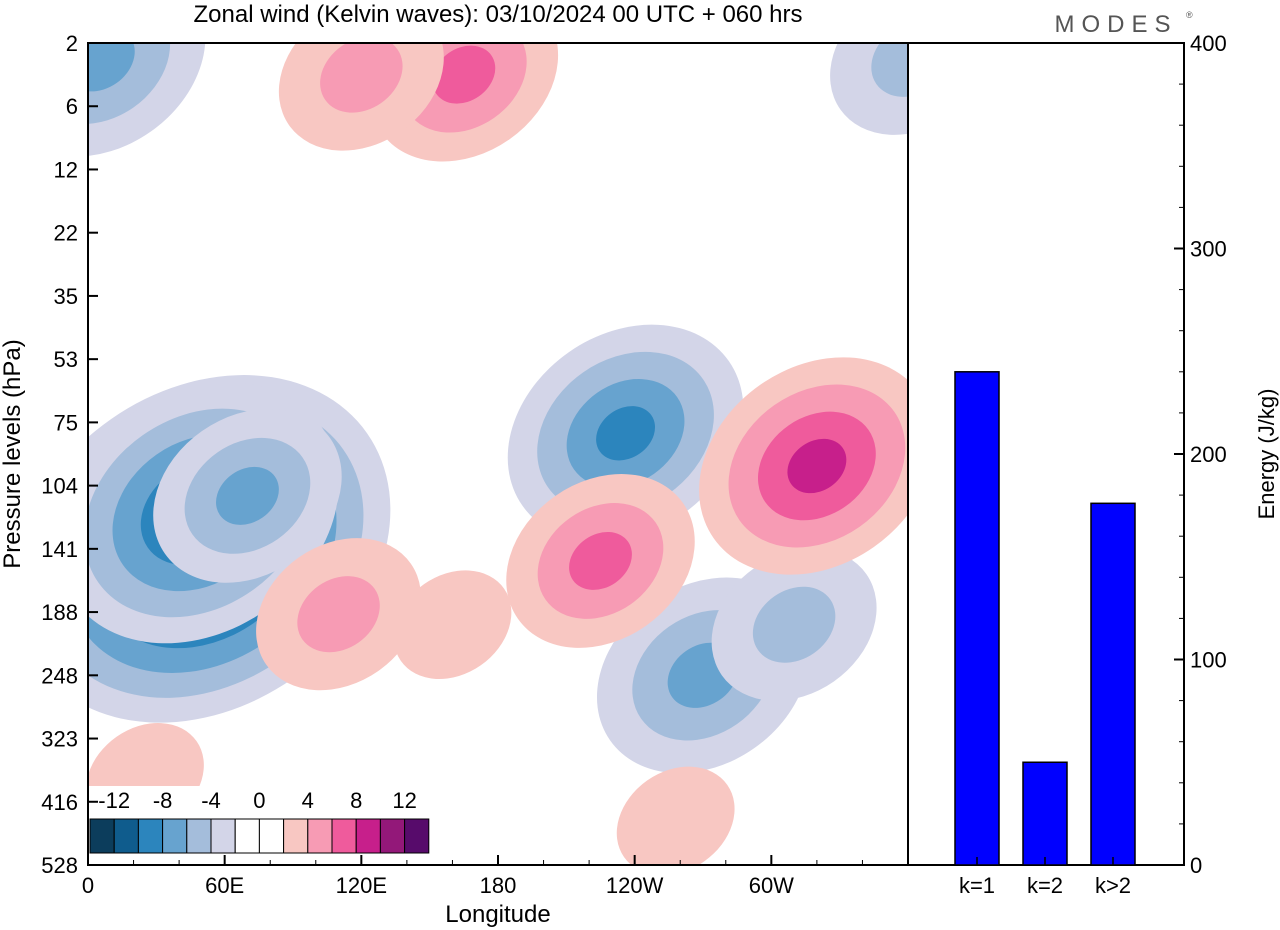 This screenshot has height=930, width=1280. Describe the element at coordinates (88, 885) in the screenshot. I see `x-tick-label: 0` at that location.